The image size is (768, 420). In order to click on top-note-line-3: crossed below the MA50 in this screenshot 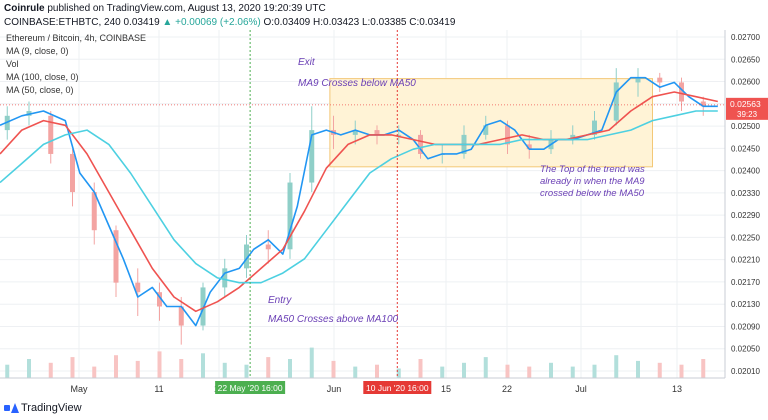, I will do `click(592, 193)`.